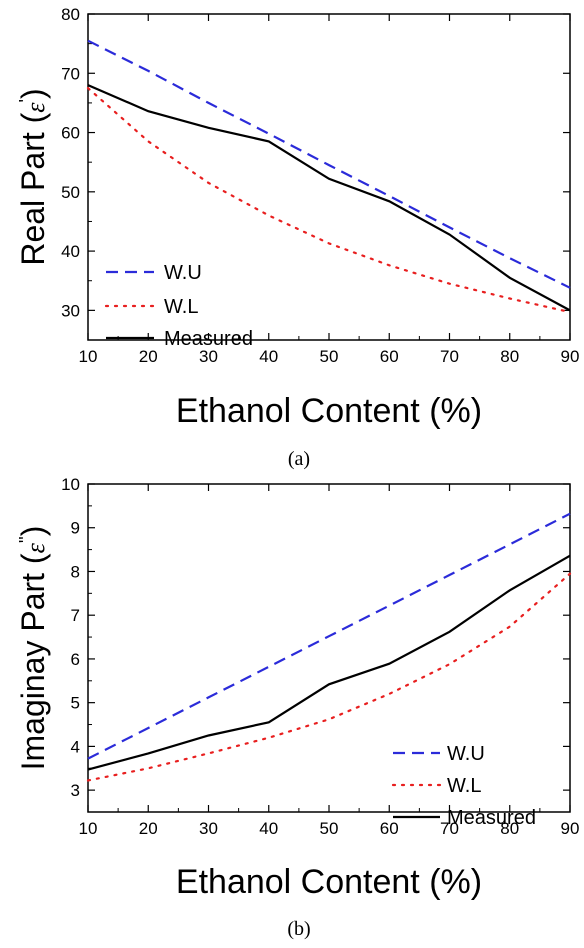  I want to click on y-axis-title: Imaginay Part (ε''), so click(33, 648).